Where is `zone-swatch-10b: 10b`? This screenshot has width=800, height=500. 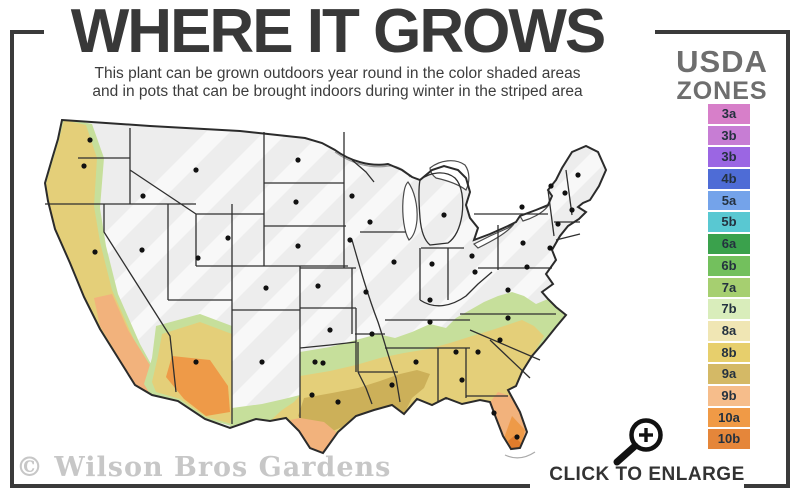
zone-swatch-10b: 10b is located at coordinates (729, 439).